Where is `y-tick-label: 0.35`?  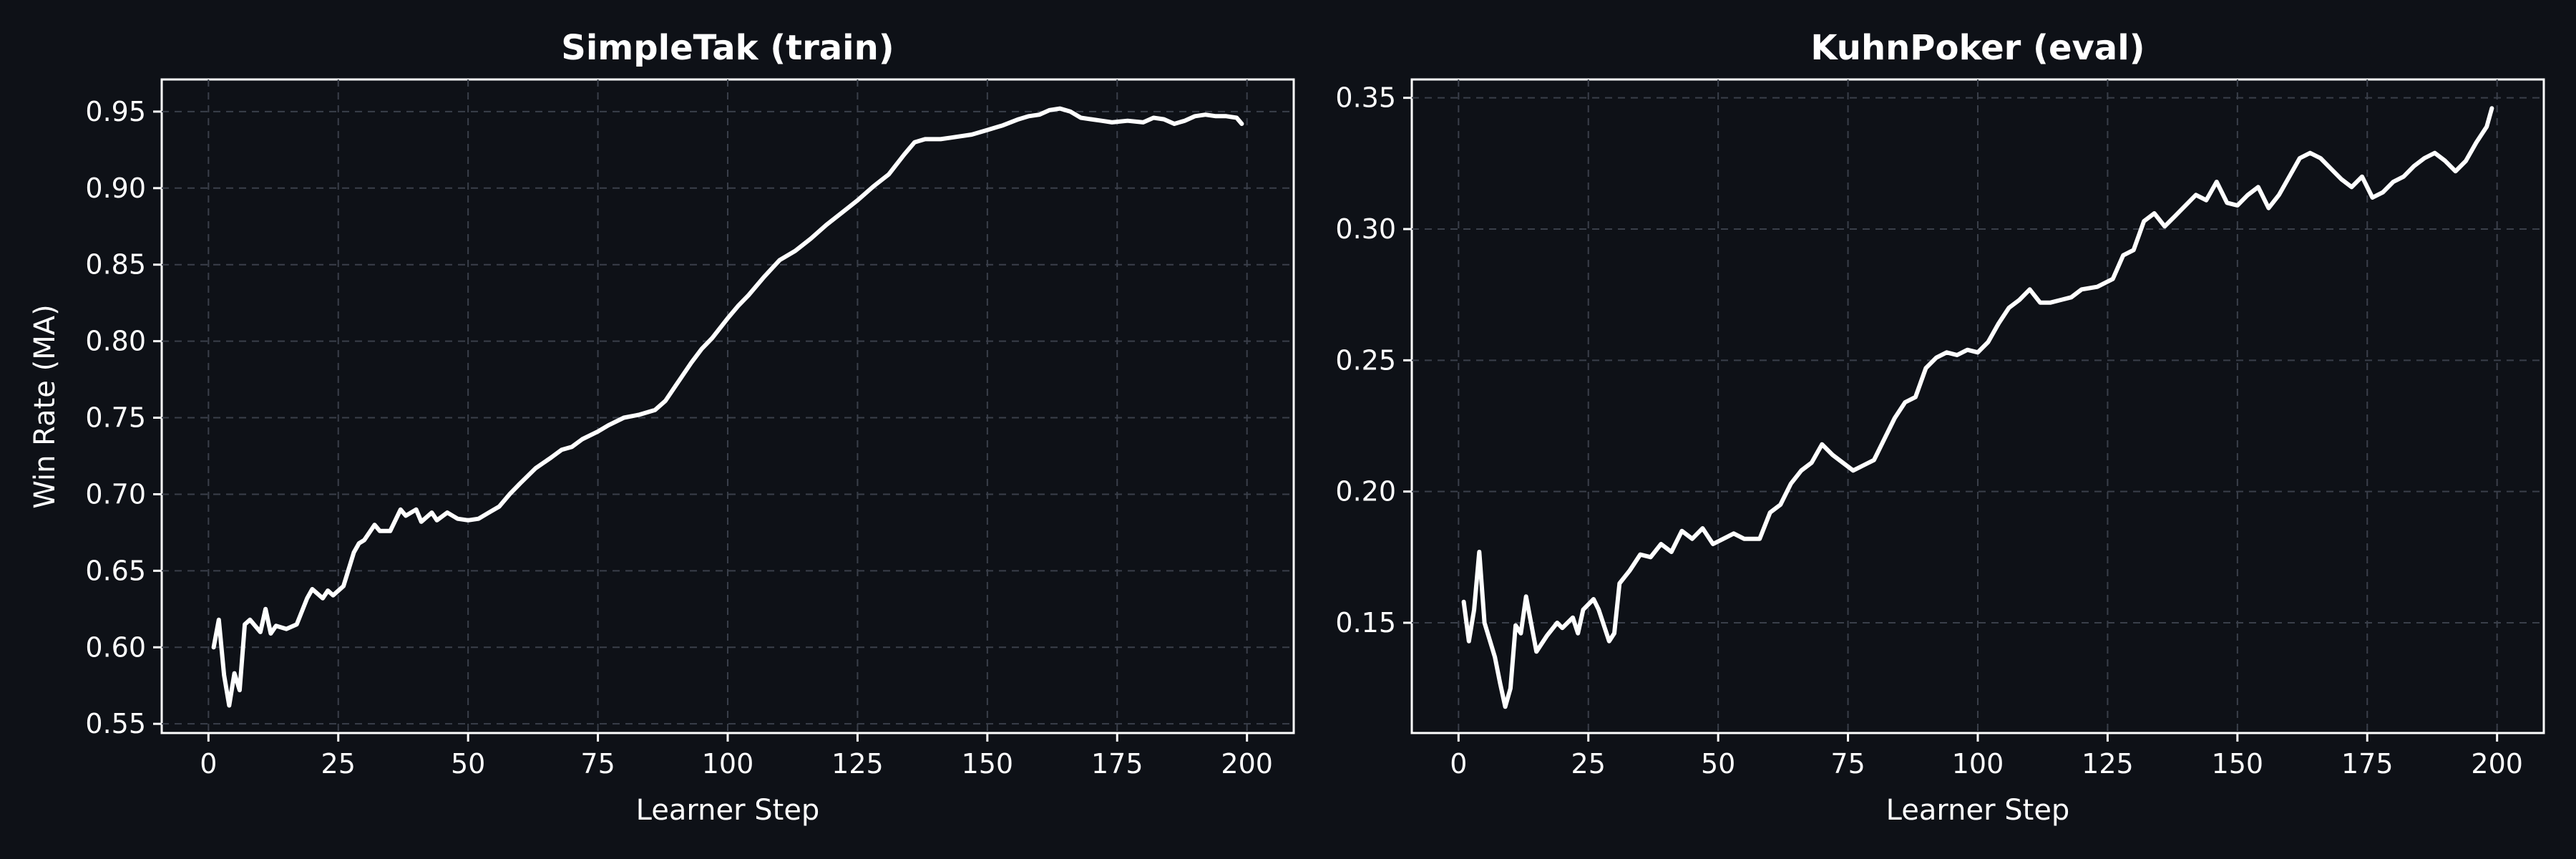 y-tick-label: 0.35 is located at coordinates (1365, 98).